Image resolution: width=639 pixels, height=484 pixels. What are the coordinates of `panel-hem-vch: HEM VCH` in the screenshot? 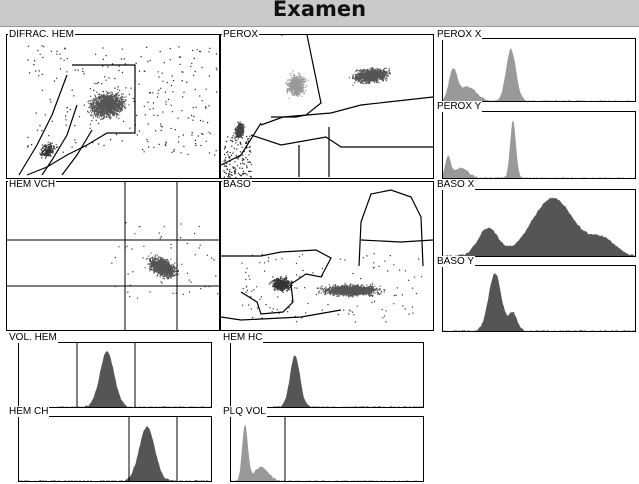 It's located at (113, 255).